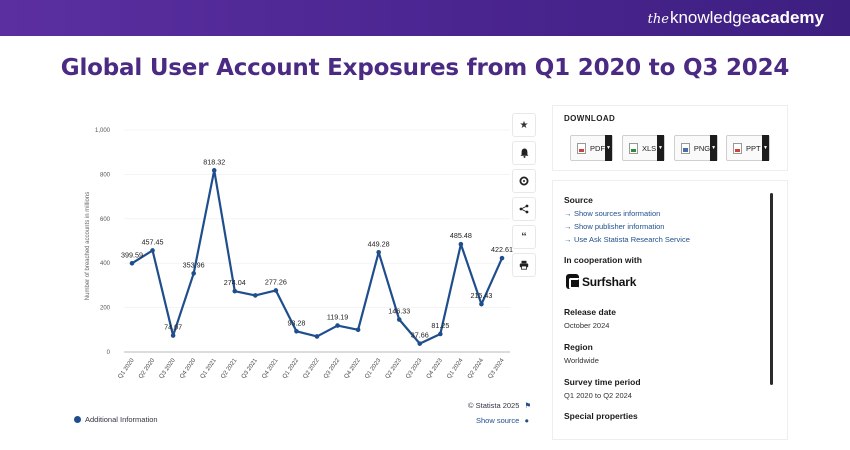  Describe the element at coordinates (578, 347) in the screenshot. I see `region-heading: Region` at that location.